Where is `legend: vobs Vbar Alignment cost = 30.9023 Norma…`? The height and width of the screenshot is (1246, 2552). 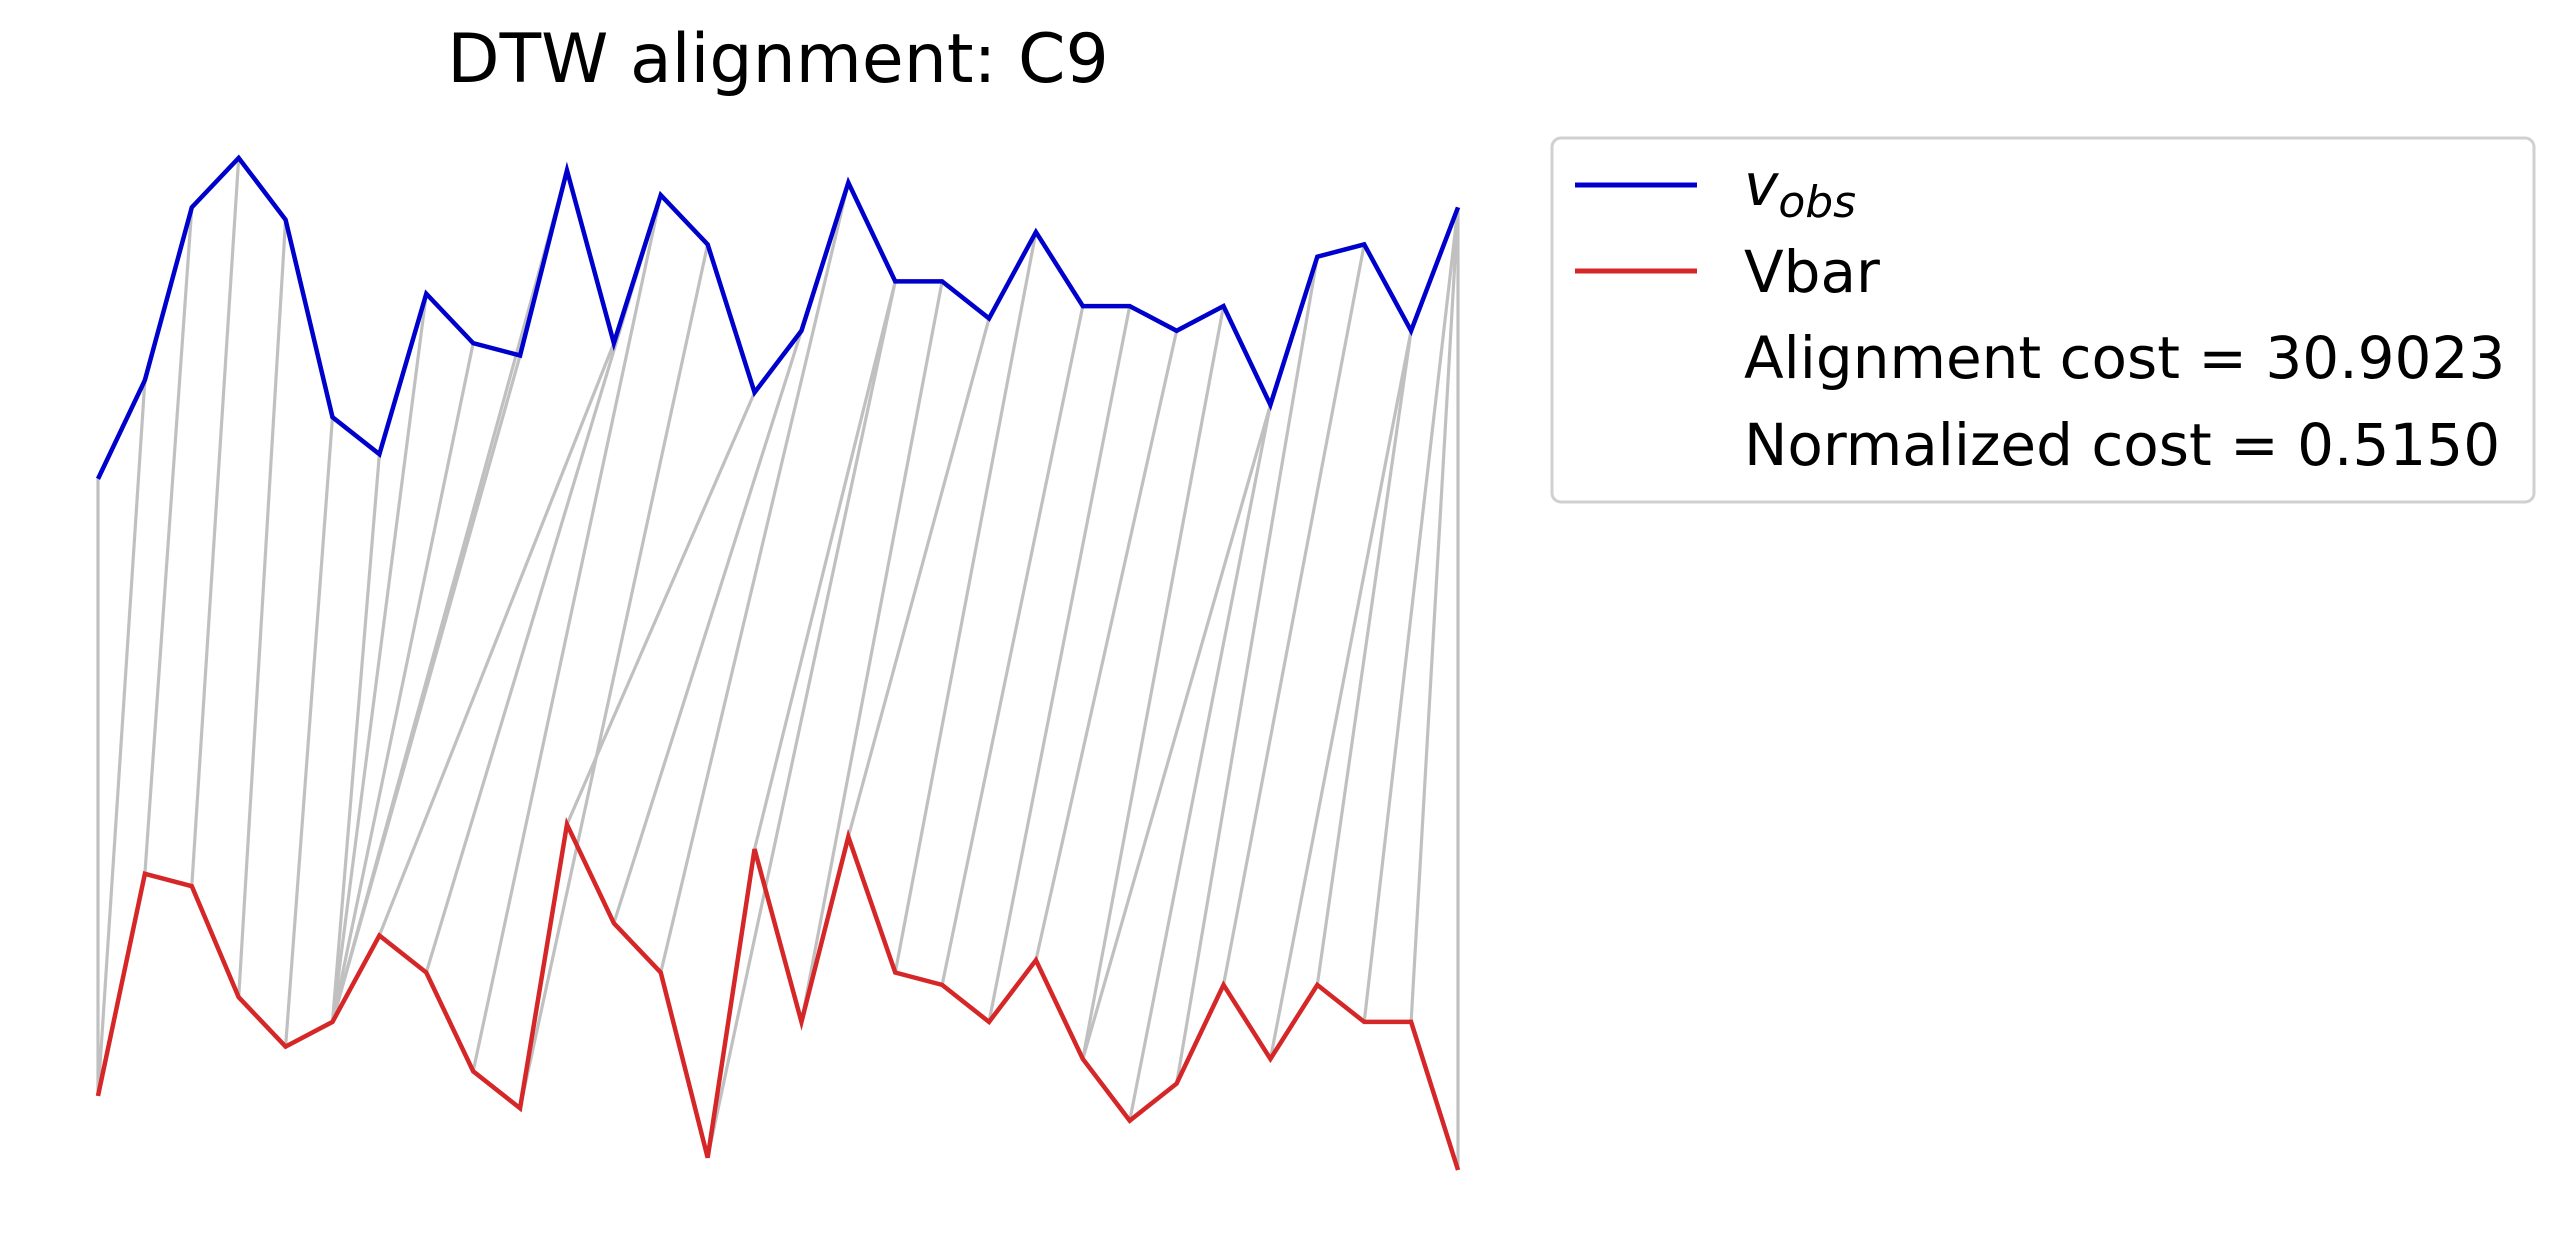 legend: vobs Vbar Alignment cost = 30.9023 Norma… is located at coordinates (2043, 320).